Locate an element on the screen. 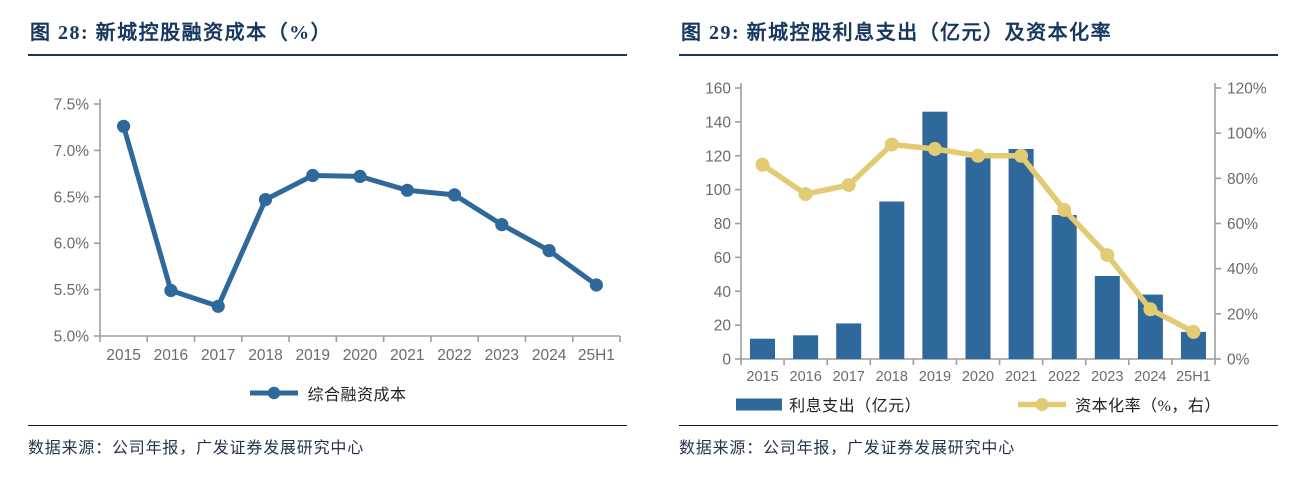  svg-text: 6.5% is located at coordinates (72, 197).